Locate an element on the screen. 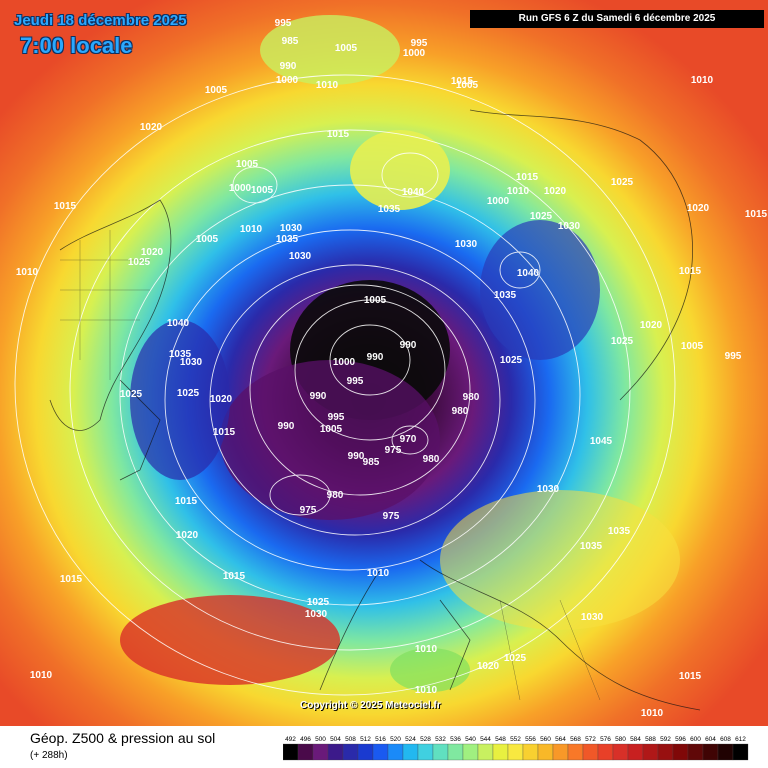 The height and width of the screenshot is (768, 768). legend-tick: 552 is located at coordinates (515, 739).